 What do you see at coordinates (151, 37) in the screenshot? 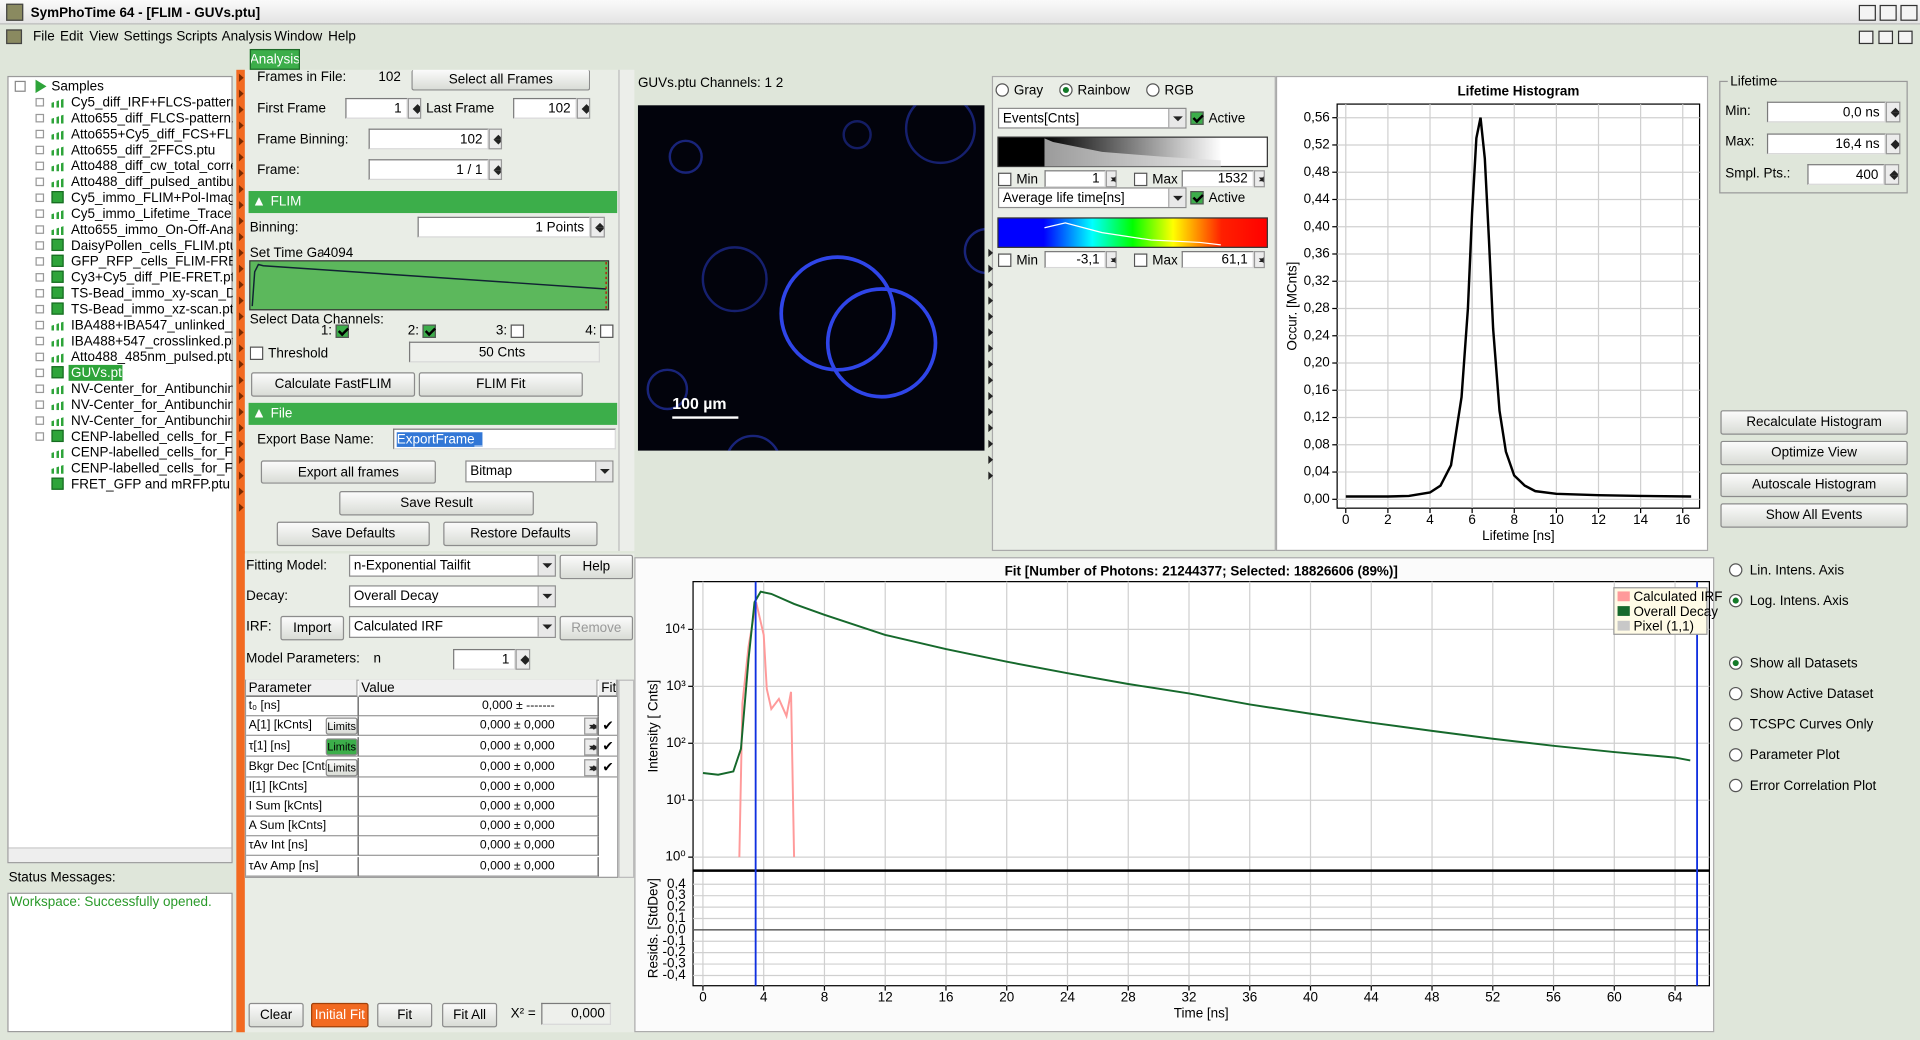
I see `menu-item: Settings` at bounding box center [151, 37].